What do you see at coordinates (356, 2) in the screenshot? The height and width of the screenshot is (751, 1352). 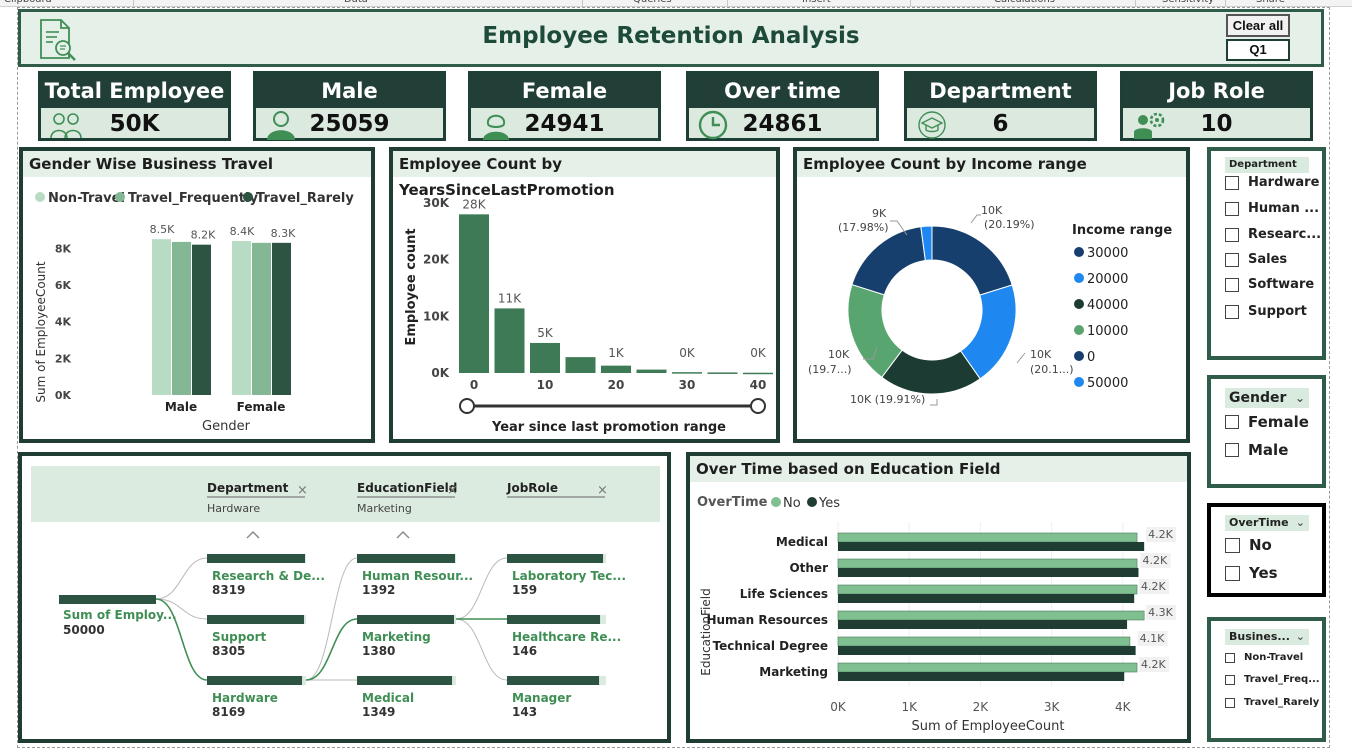 I see `ribbon-data: Data` at bounding box center [356, 2].